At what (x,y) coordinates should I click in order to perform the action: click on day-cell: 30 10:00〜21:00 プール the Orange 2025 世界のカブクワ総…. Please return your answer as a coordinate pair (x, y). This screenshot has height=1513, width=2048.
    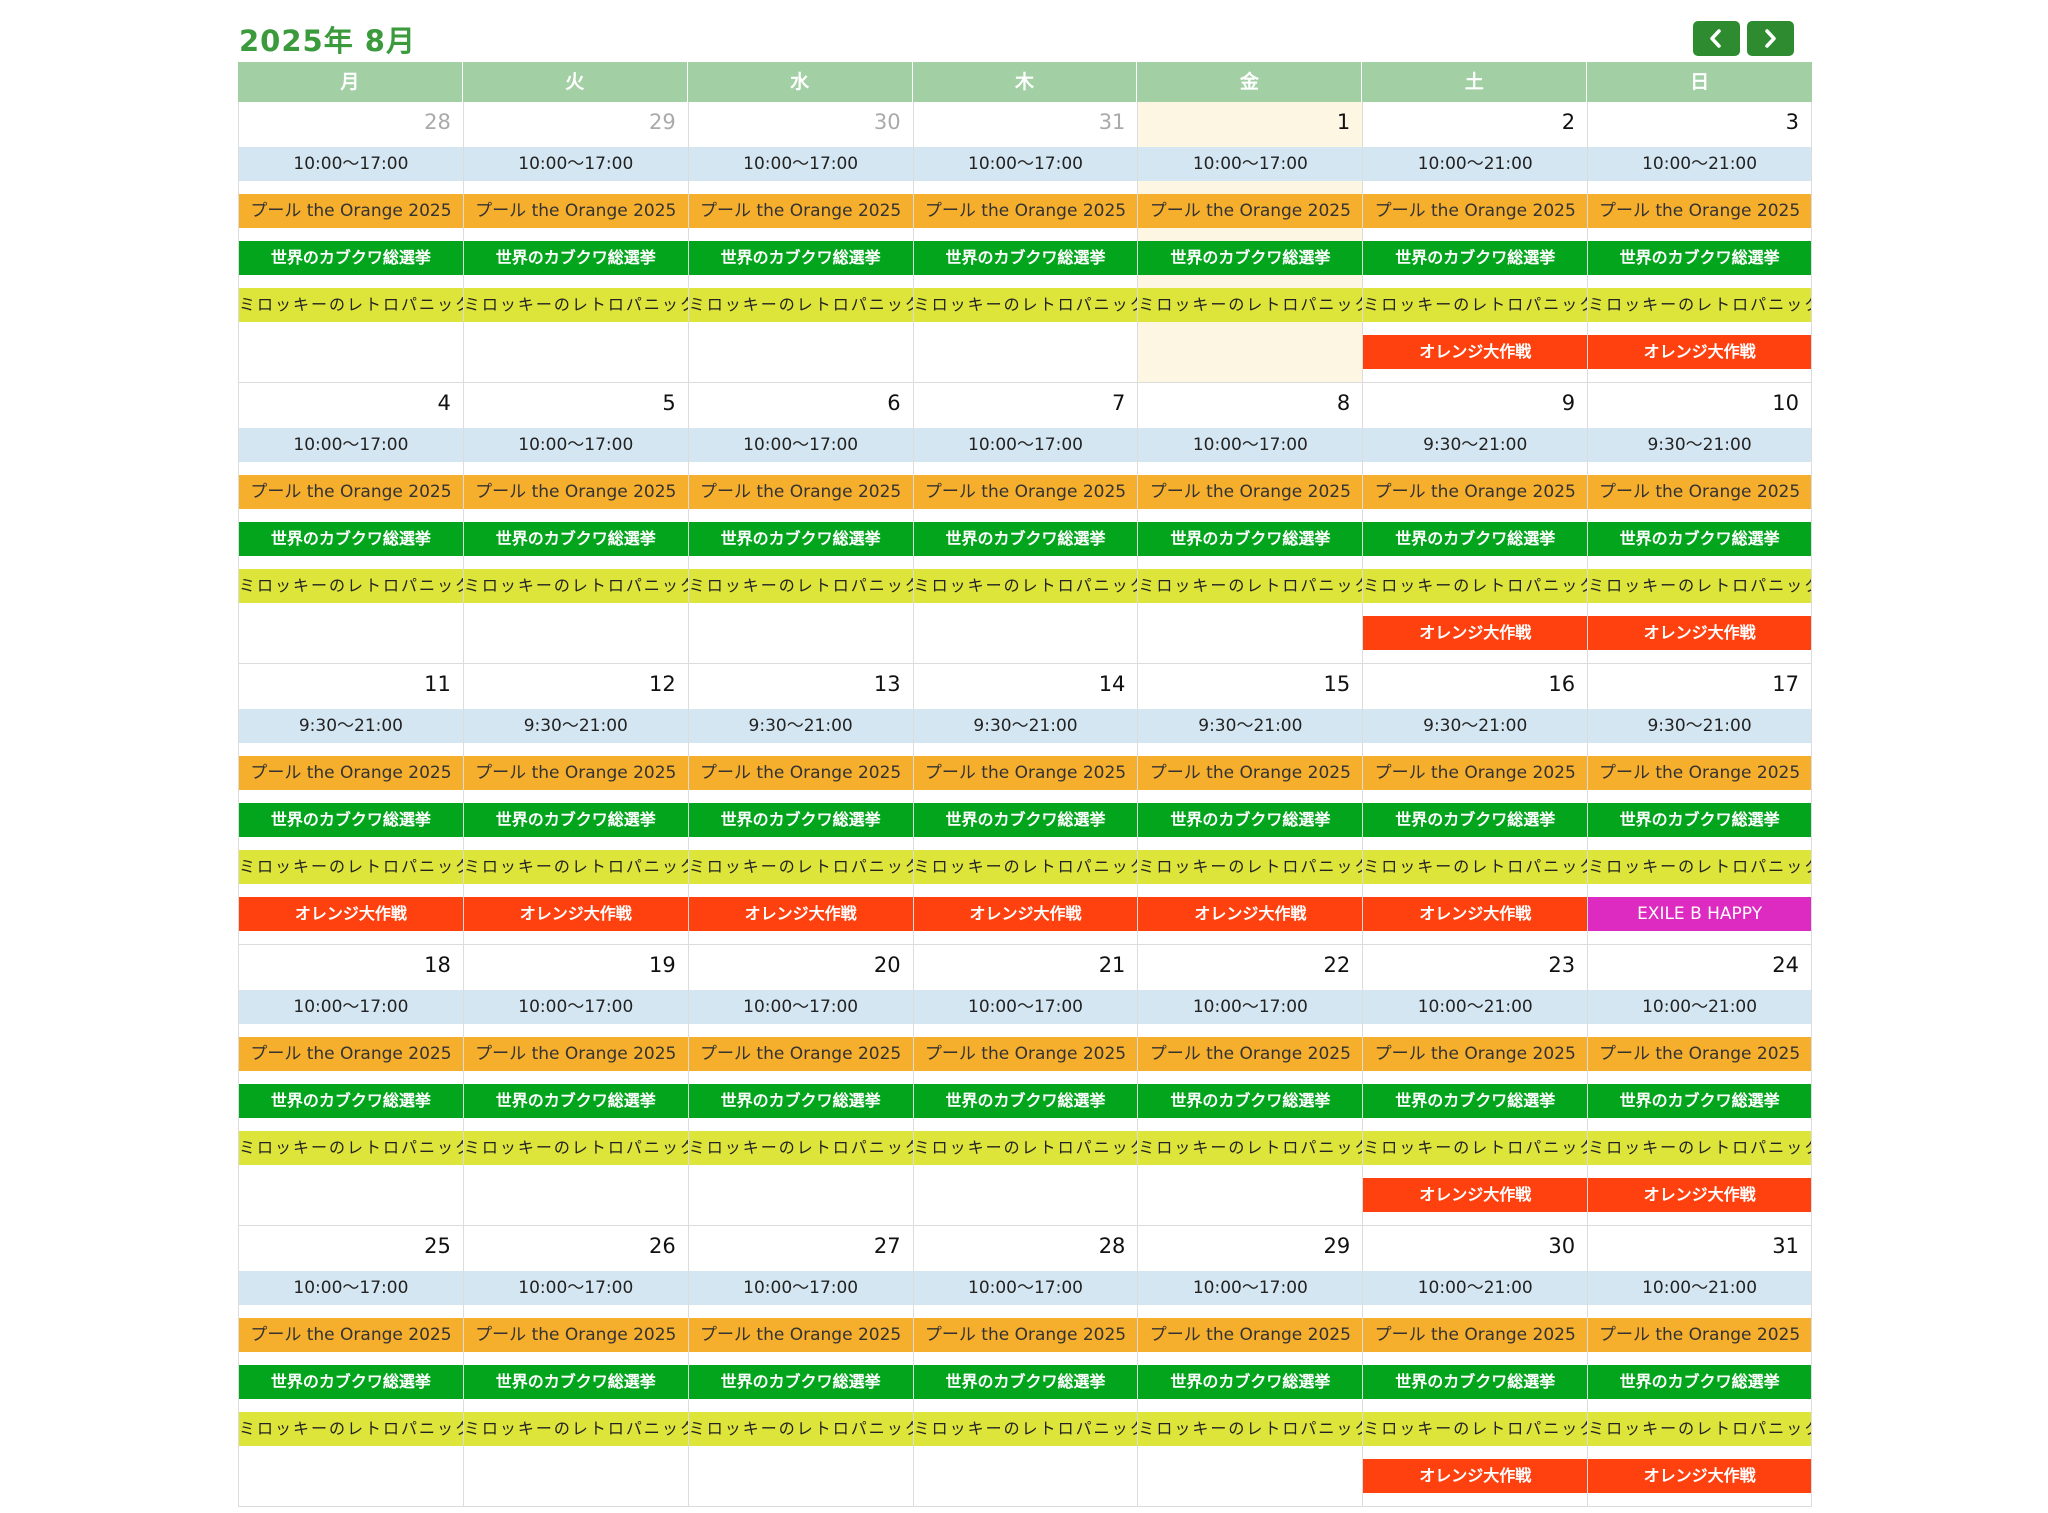
    Looking at the image, I should click on (1475, 1366).